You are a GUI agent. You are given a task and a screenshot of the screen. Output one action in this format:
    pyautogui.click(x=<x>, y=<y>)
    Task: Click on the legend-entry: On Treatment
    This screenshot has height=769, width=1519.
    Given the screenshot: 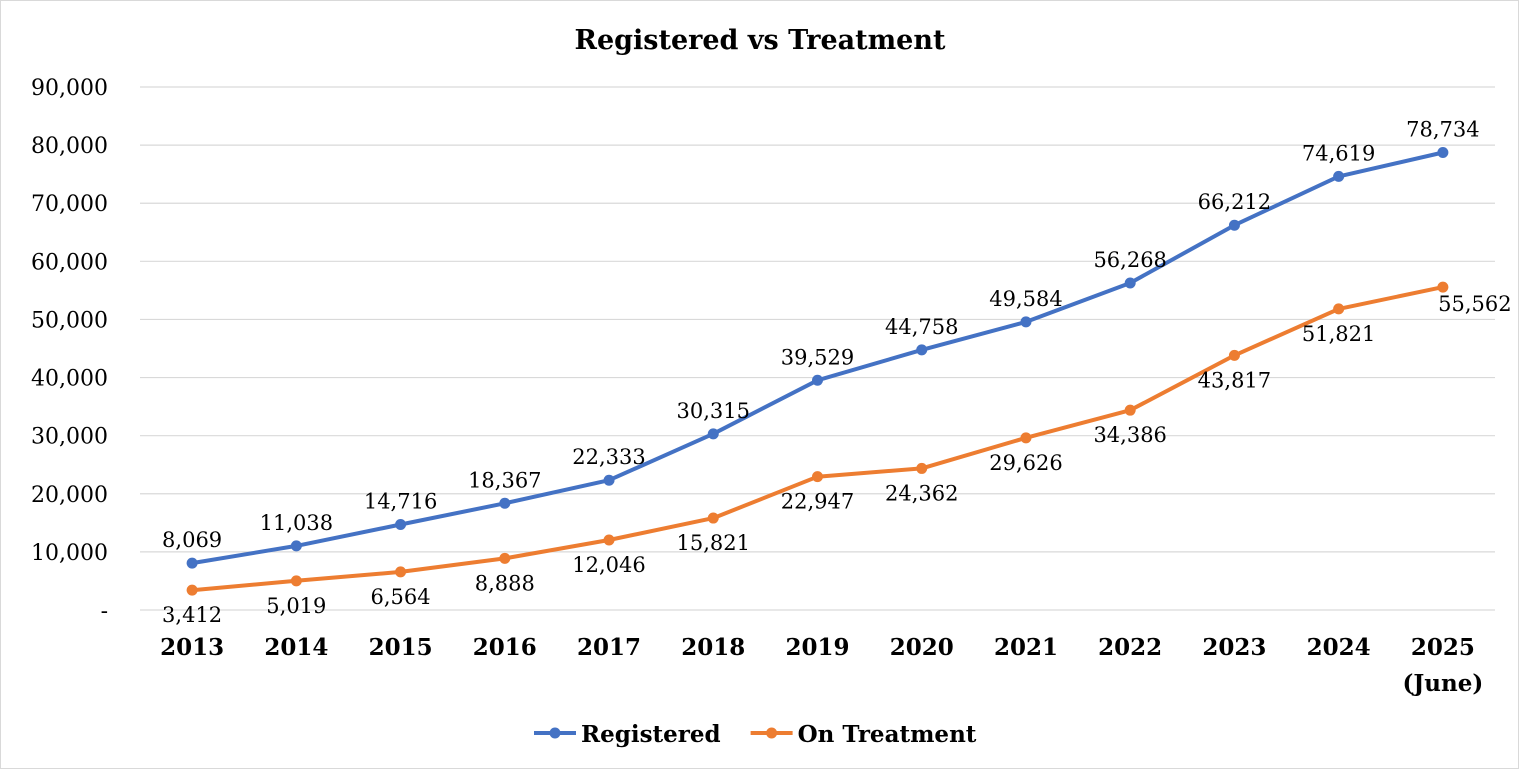 What is the action you would take?
    pyautogui.click(x=863, y=734)
    